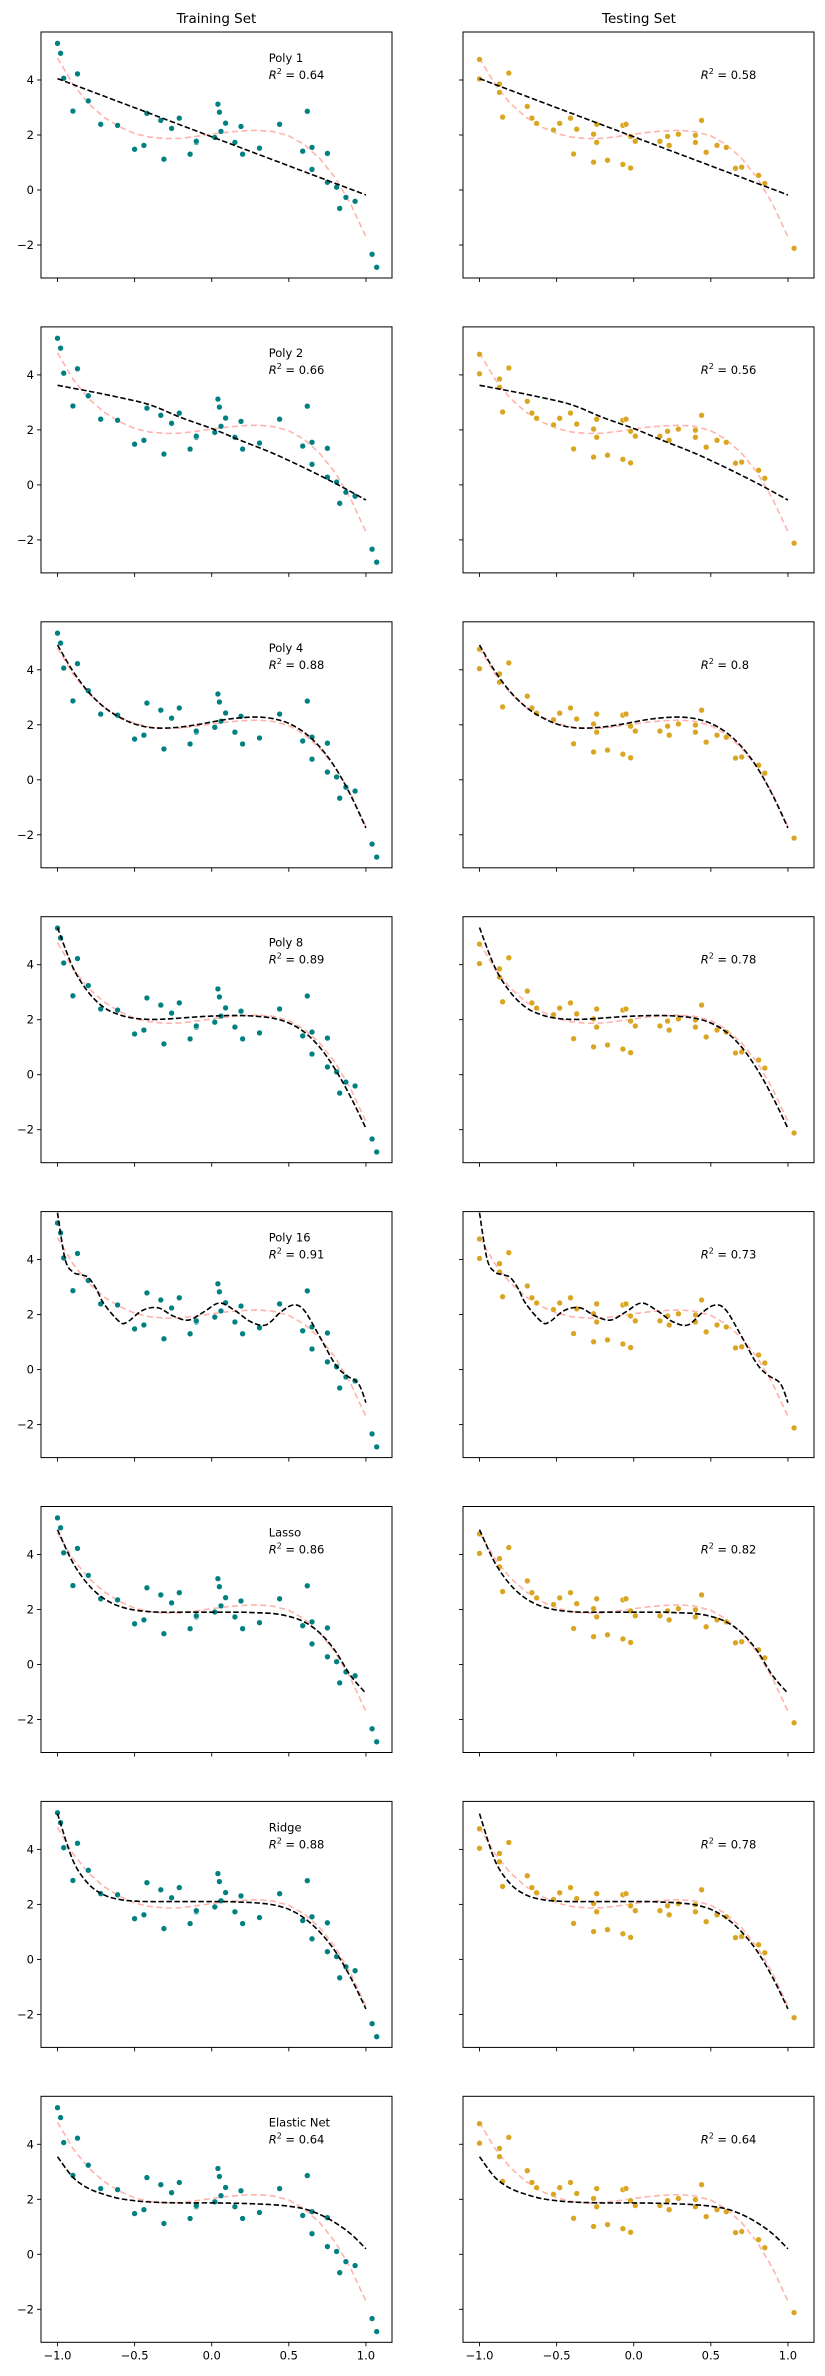 This screenshot has height=2376, width=825. What do you see at coordinates (637, 2228) in the screenshot?
I see `test-panel-elastic-net: −1.0 −0.5 0.0 0.5 1.0 R2 = 0.64` at bounding box center [637, 2228].